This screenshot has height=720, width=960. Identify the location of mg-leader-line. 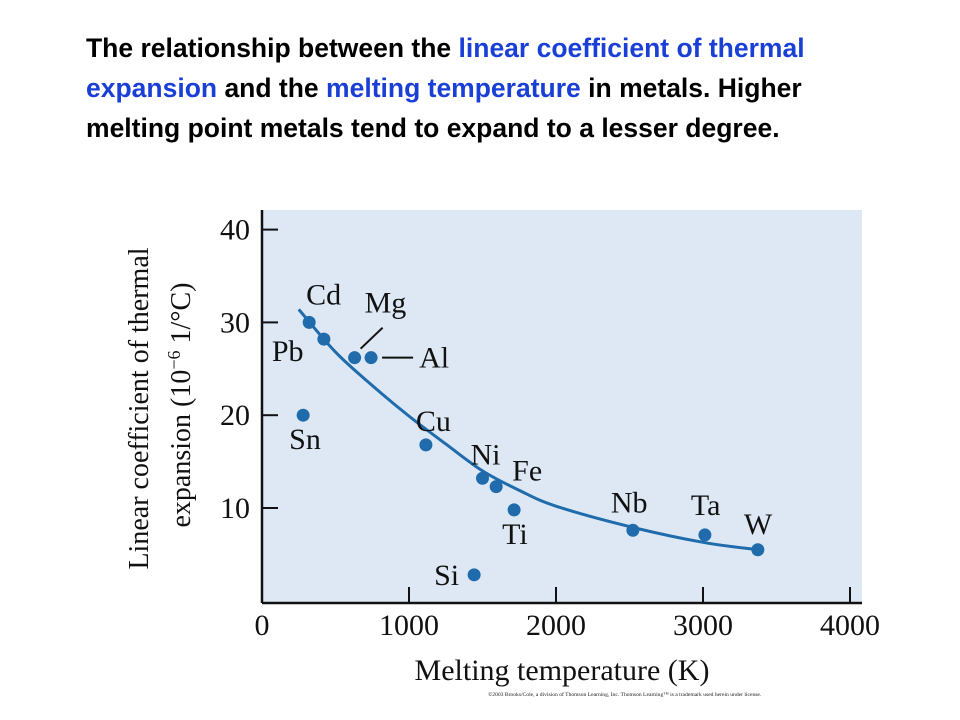
(371, 338).